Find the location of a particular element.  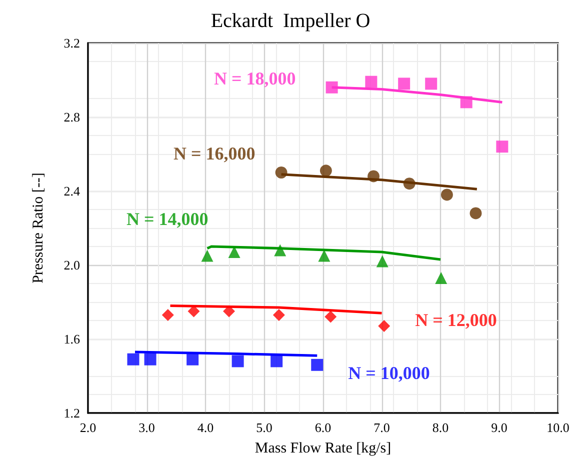

y-tick-label: 2.0 is located at coordinates (72, 265).